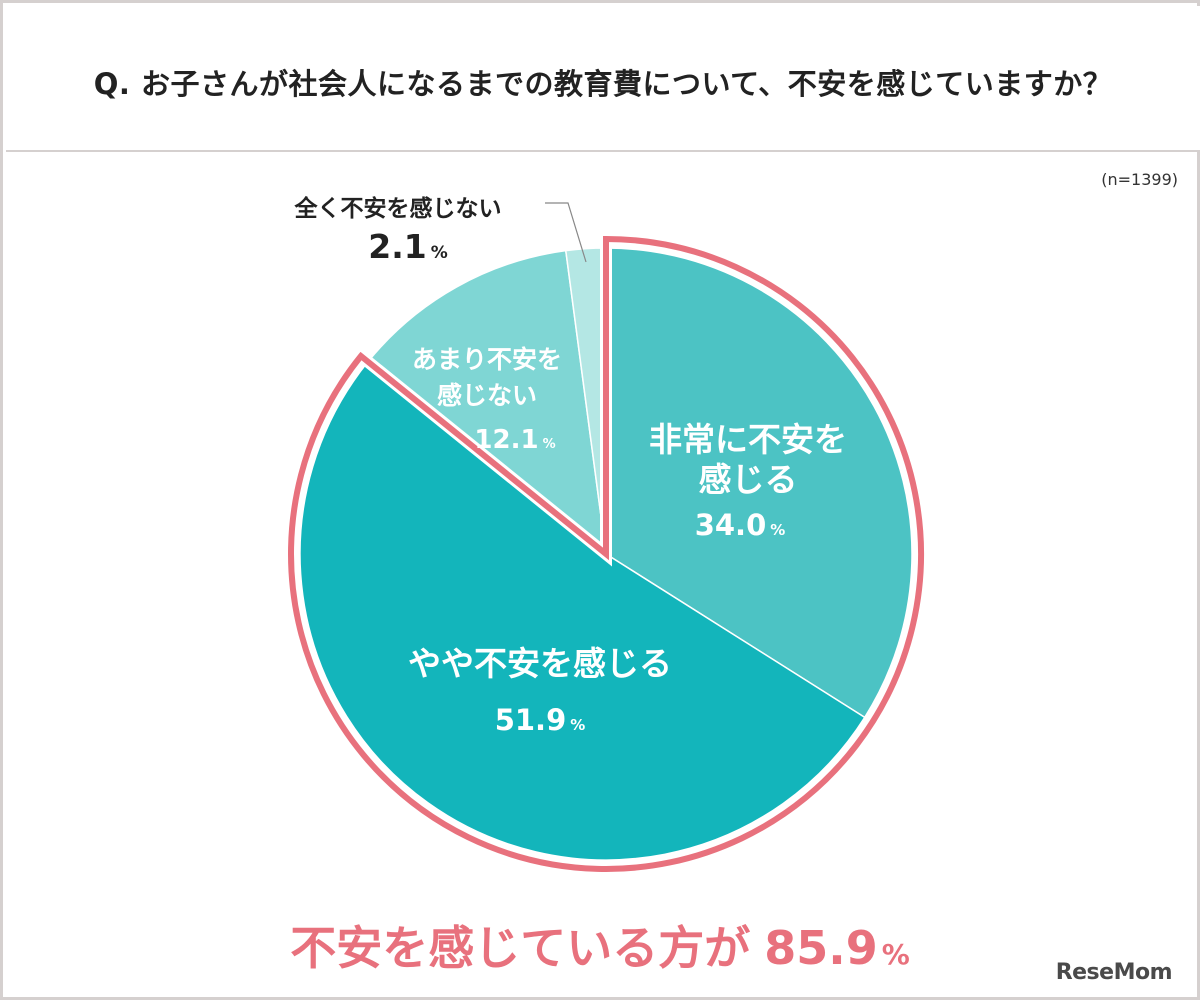 This screenshot has width=1200, height=1000. What do you see at coordinates (540, 720) in the screenshot?
I see `slice-value-1: 51.9%` at bounding box center [540, 720].